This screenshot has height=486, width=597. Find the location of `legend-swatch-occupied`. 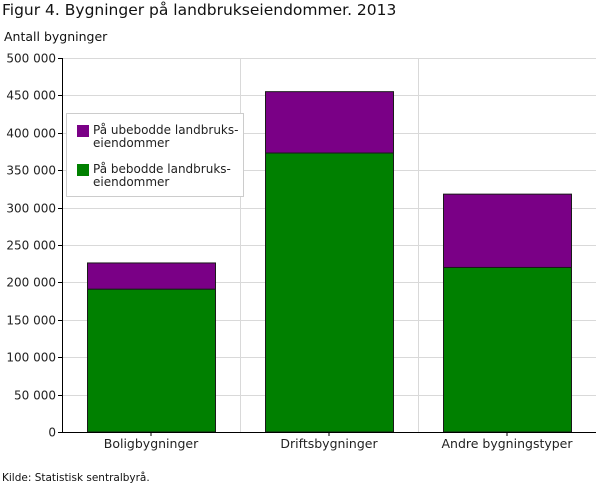

legend-swatch-occupied is located at coordinates (83, 170).